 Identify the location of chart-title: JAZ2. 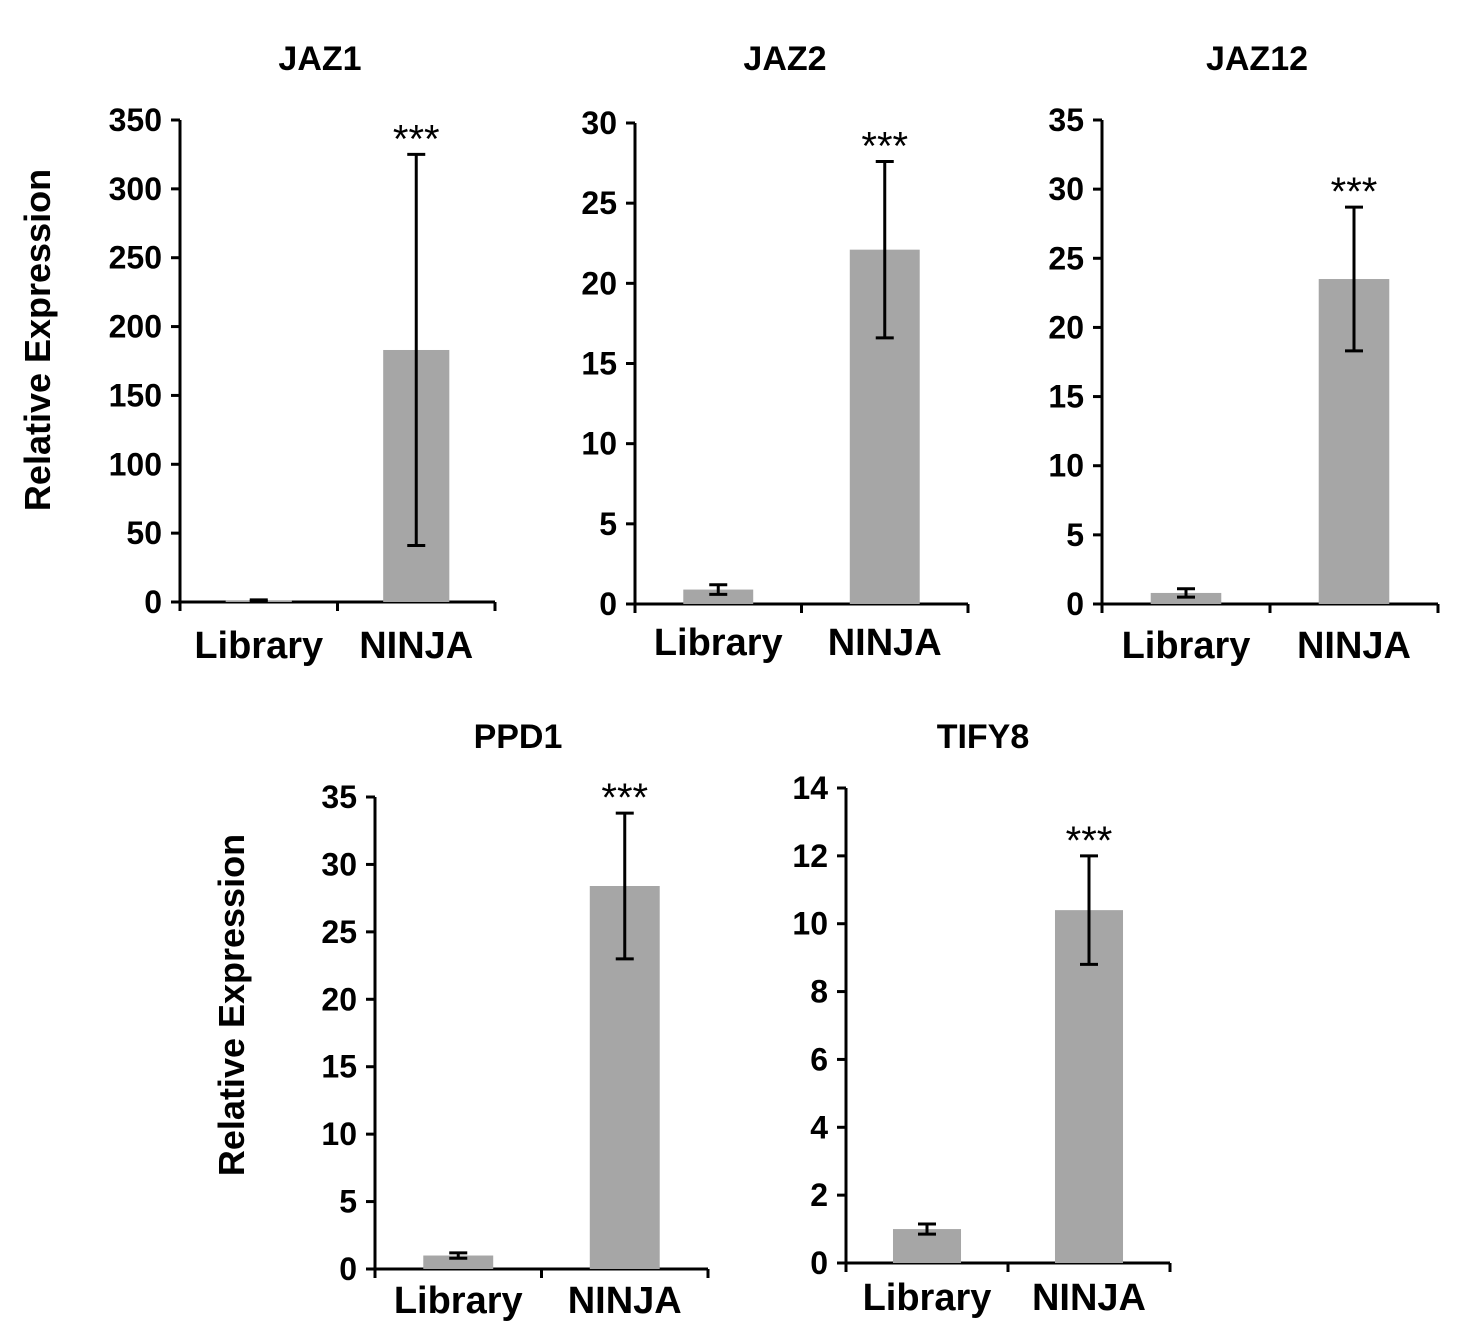
(784, 59).